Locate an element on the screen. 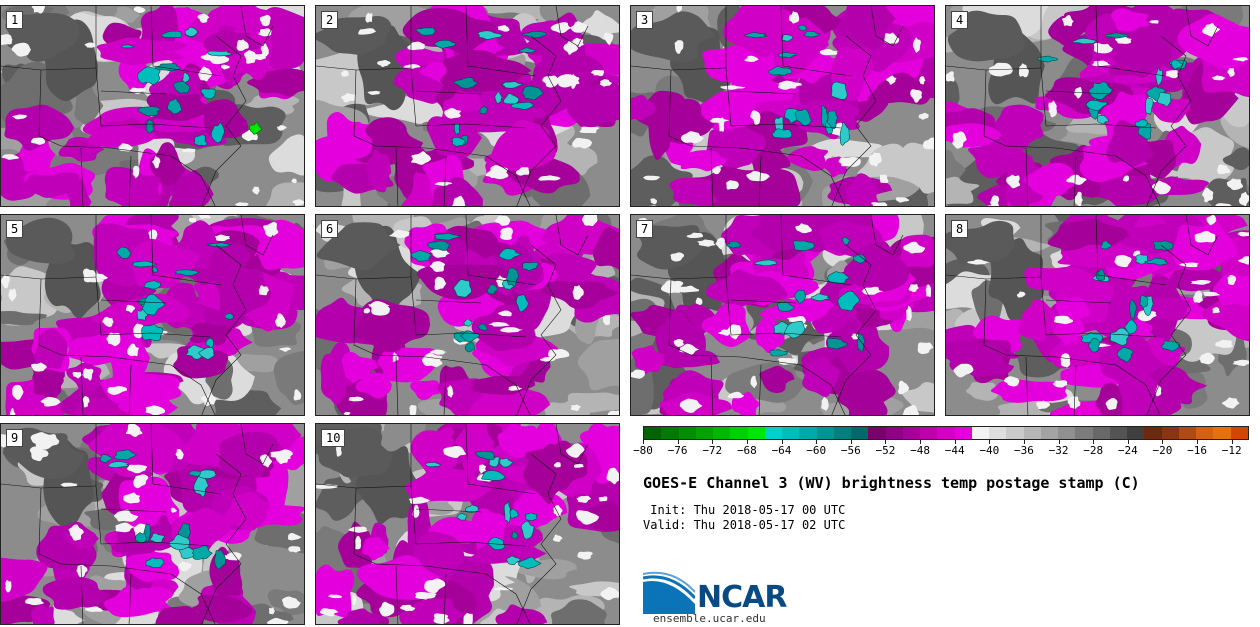  member-number: 7 is located at coordinates (645, 229).